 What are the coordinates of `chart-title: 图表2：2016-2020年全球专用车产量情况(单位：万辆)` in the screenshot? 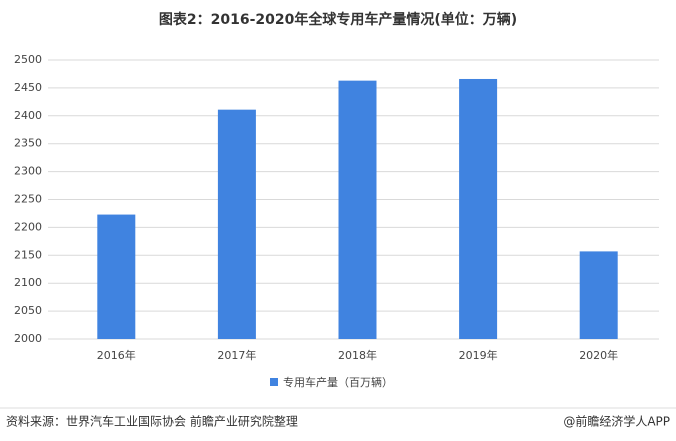 It's located at (338, 19).